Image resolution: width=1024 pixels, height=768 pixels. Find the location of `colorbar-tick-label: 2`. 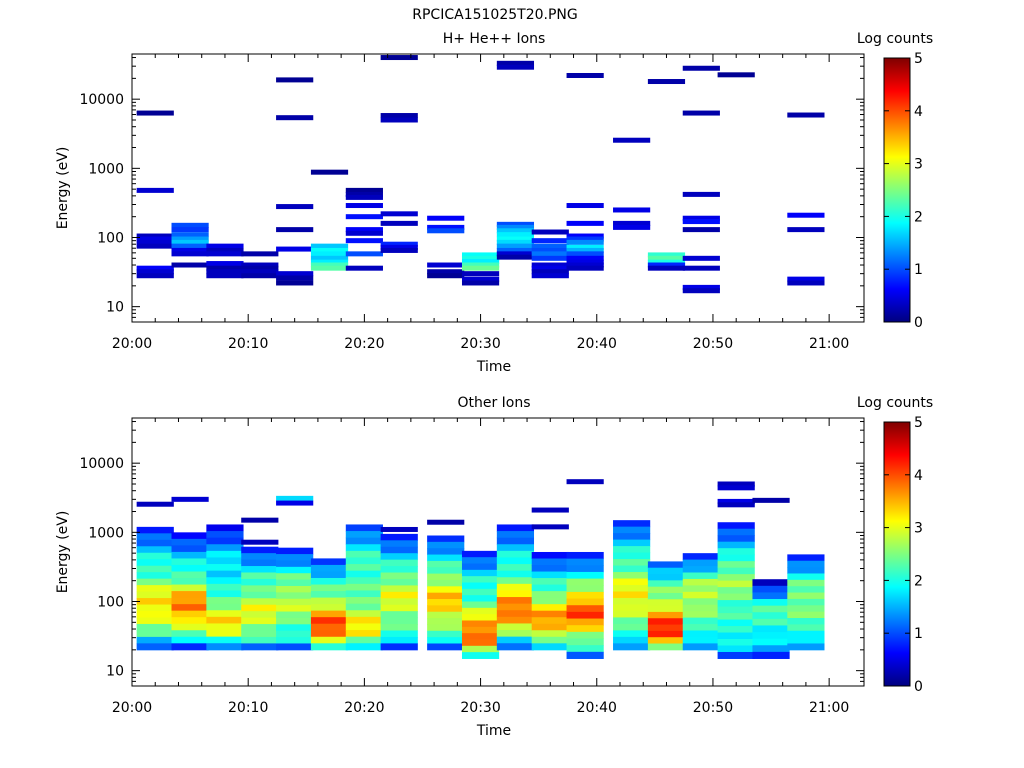

colorbar-tick-label: 2 is located at coordinates (918, 217).